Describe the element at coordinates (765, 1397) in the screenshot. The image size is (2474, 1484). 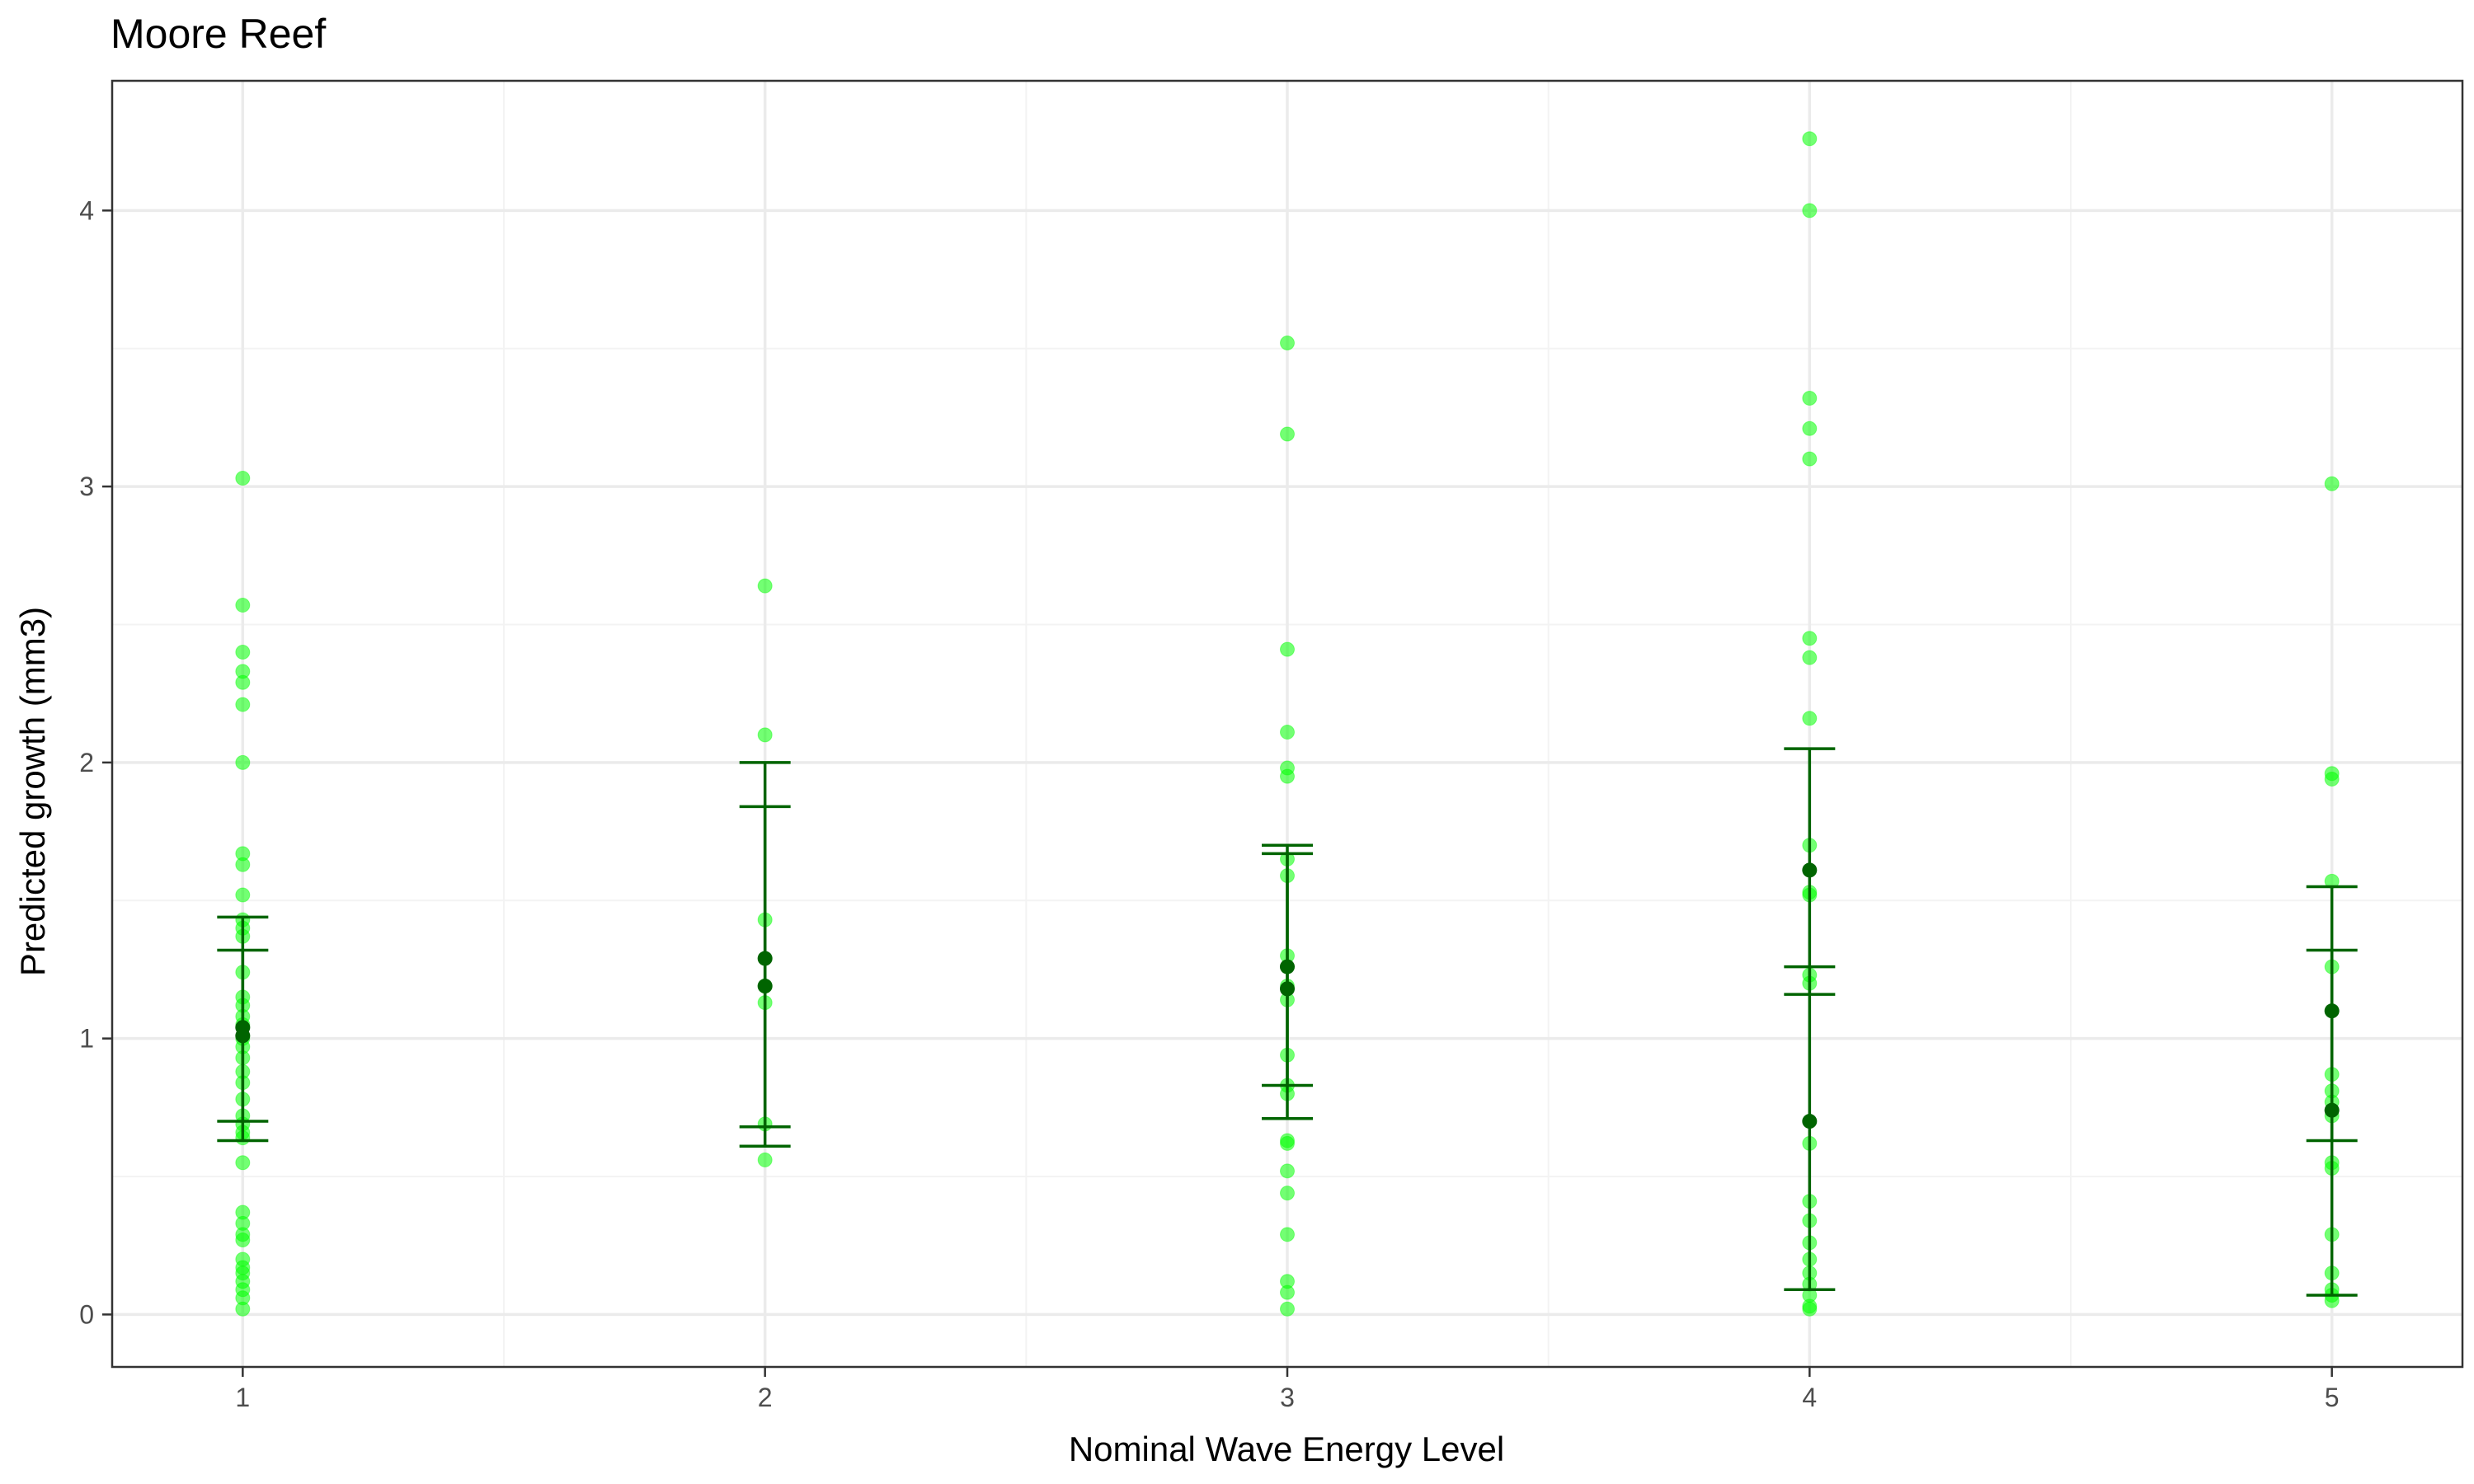
I see `x-tick-label: 2` at that location.